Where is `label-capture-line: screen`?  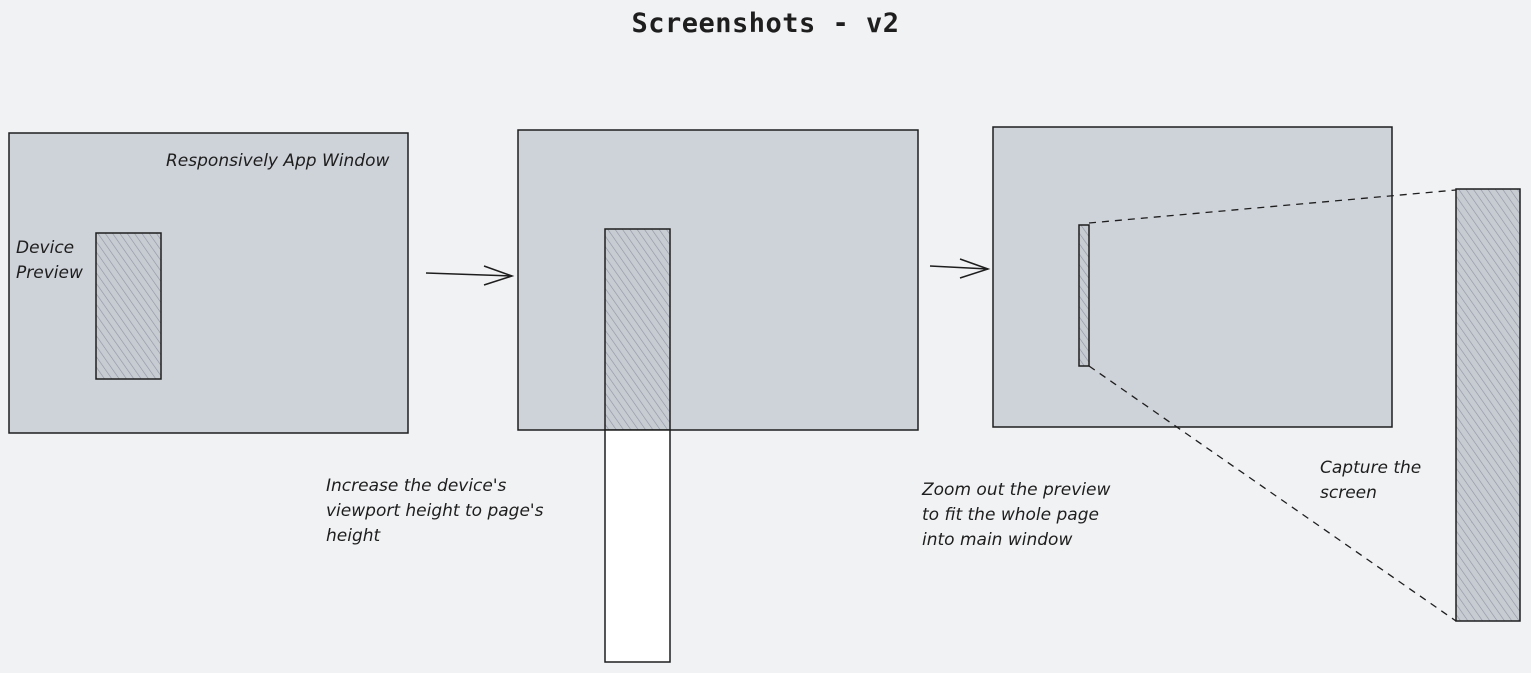 label-capture-line: screen is located at coordinates (1348, 493).